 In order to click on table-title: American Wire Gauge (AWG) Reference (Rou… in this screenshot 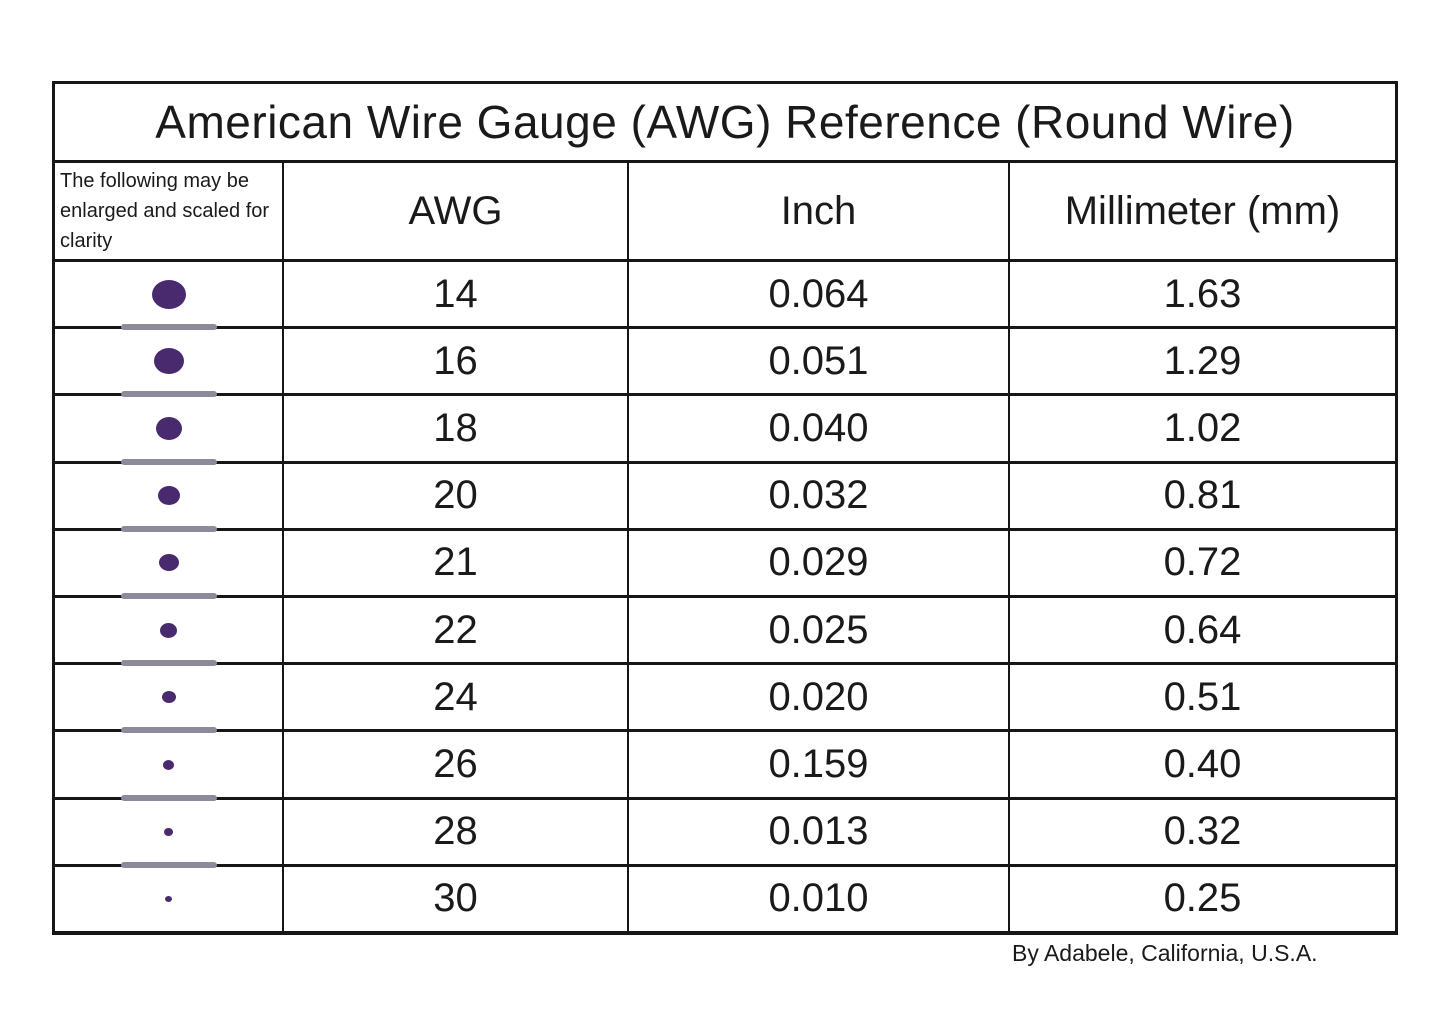, I will do `click(725, 123)`.